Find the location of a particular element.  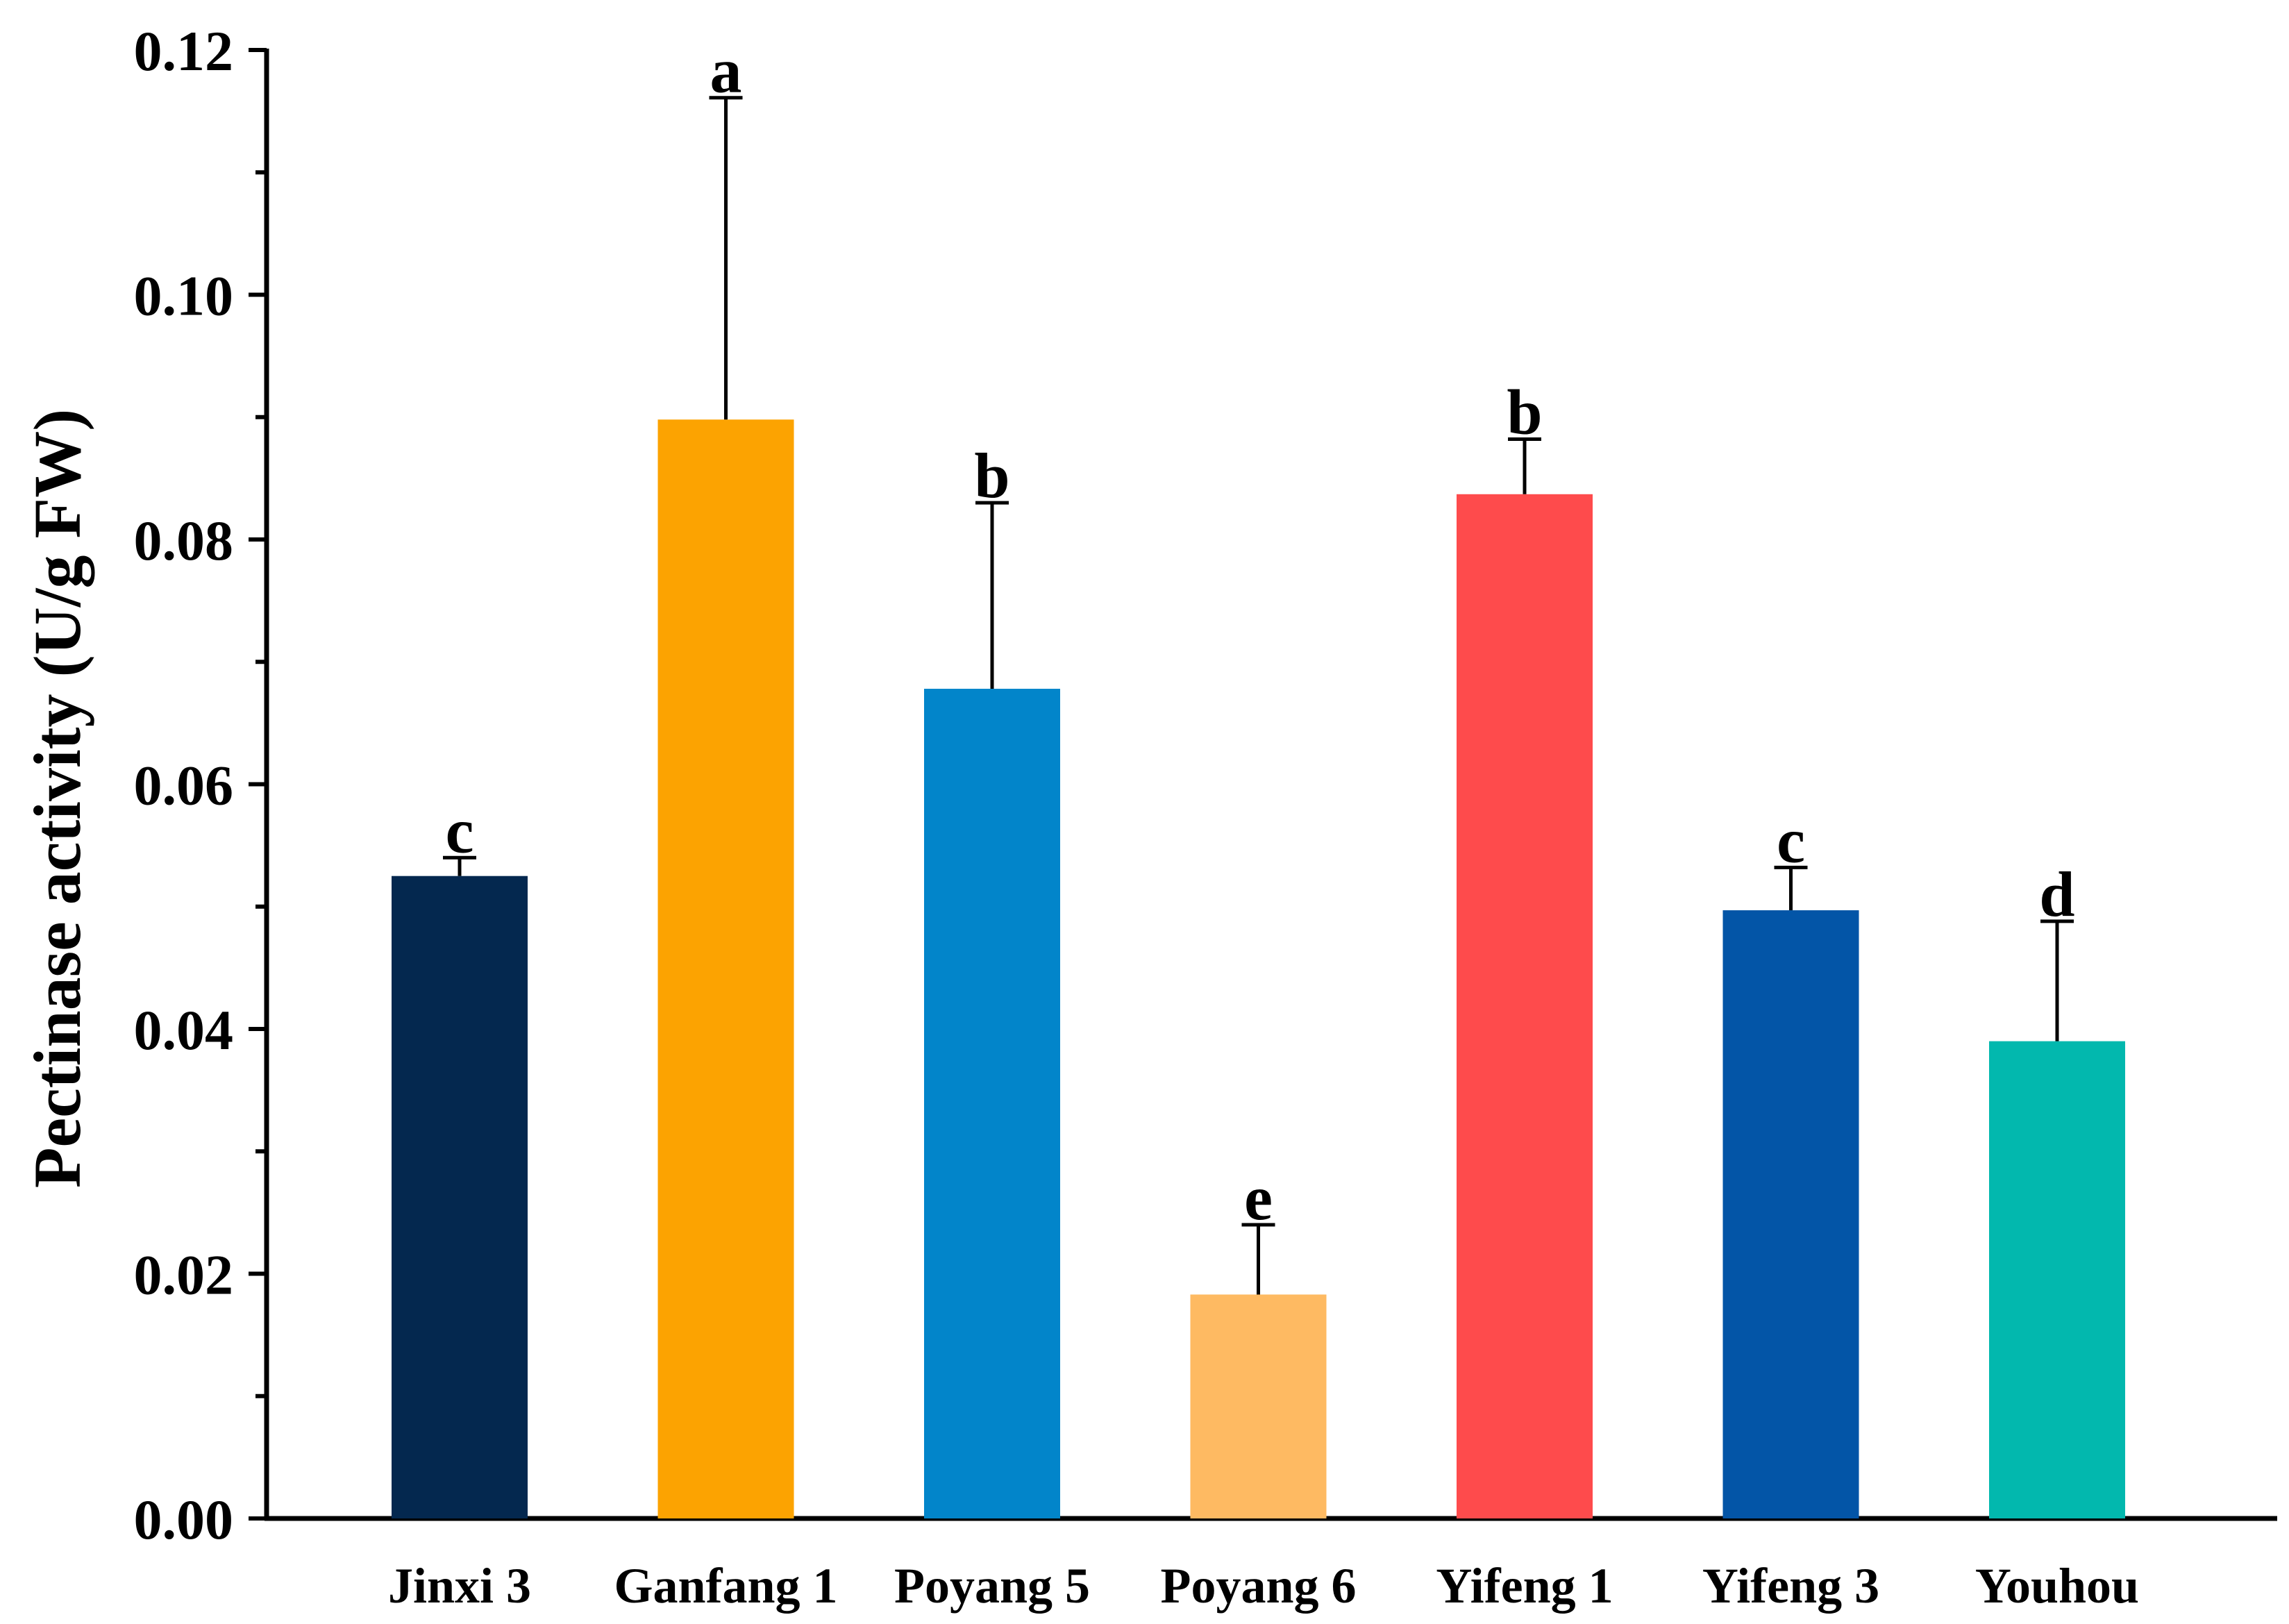

x-tick-label: Yifeng 1 is located at coordinates (1524, 1586).